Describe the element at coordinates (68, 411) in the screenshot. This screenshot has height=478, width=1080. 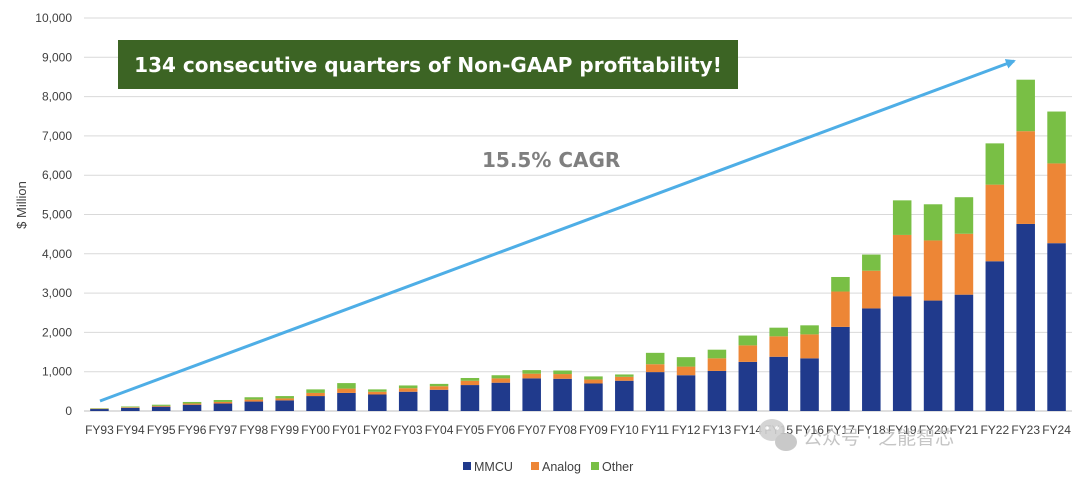
I see `y-tick-label: 0` at that location.